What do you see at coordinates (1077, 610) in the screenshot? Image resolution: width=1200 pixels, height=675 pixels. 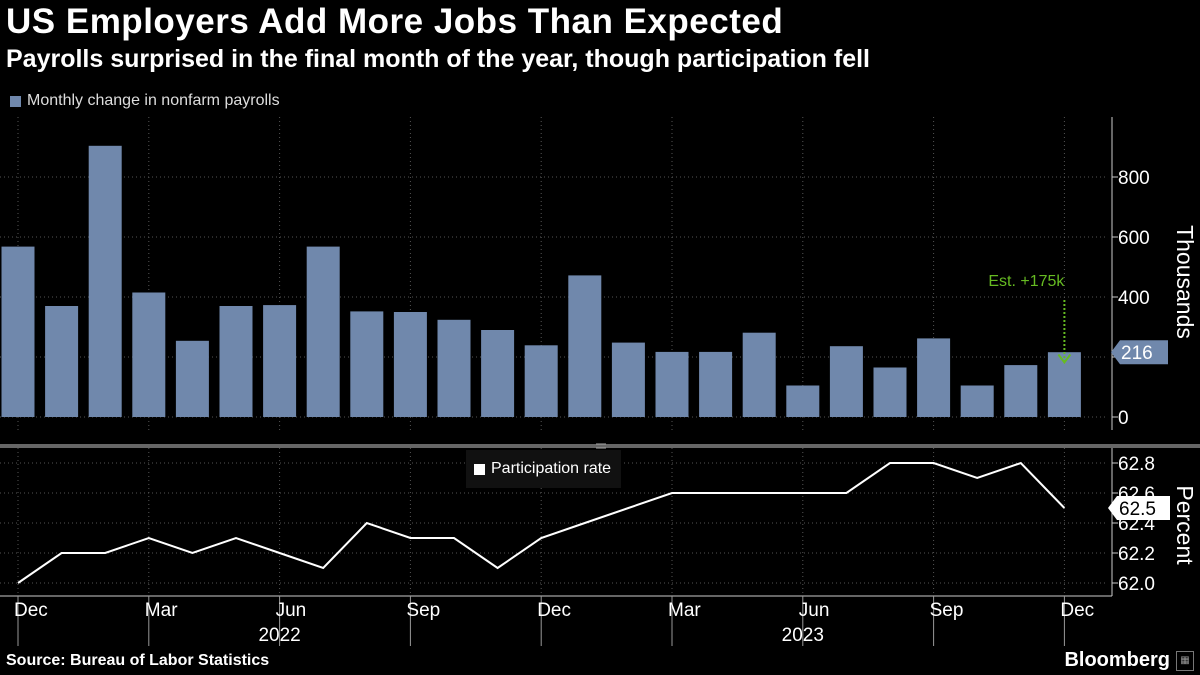 I see `xtick-label-8: Dec` at bounding box center [1077, 610].